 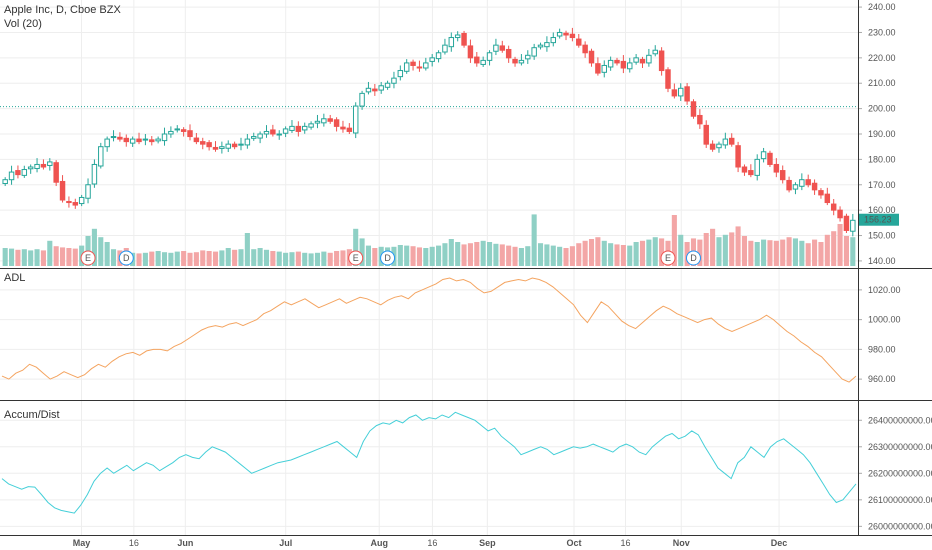 What do you see at coordinates (882, 261) in the screenshot?
I see `price-tick-label: 140.00` at bounding box center [882, 261].